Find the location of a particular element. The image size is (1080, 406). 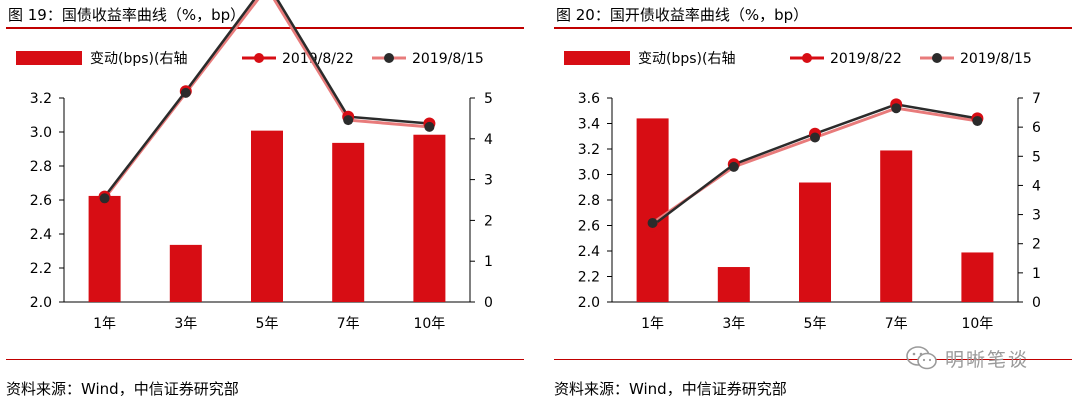

chart-title: 图 20：国开债收益率曲线（%，bp） is located at coordinates (682, 15).